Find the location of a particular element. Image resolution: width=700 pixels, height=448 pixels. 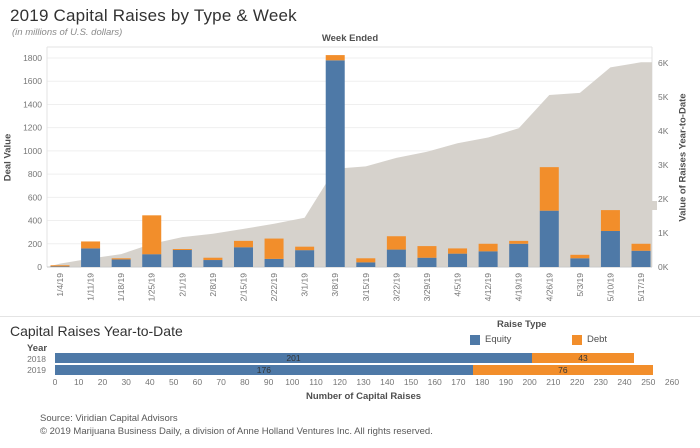

ytd-tick-130: 130 is located at coordinates (363, 382).